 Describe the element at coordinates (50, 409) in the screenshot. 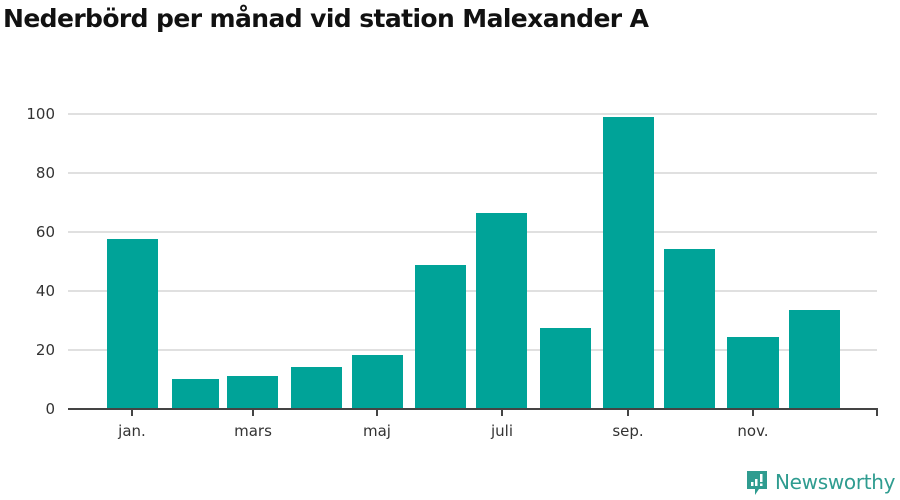

I see `y-tick-label: 0` at that location.